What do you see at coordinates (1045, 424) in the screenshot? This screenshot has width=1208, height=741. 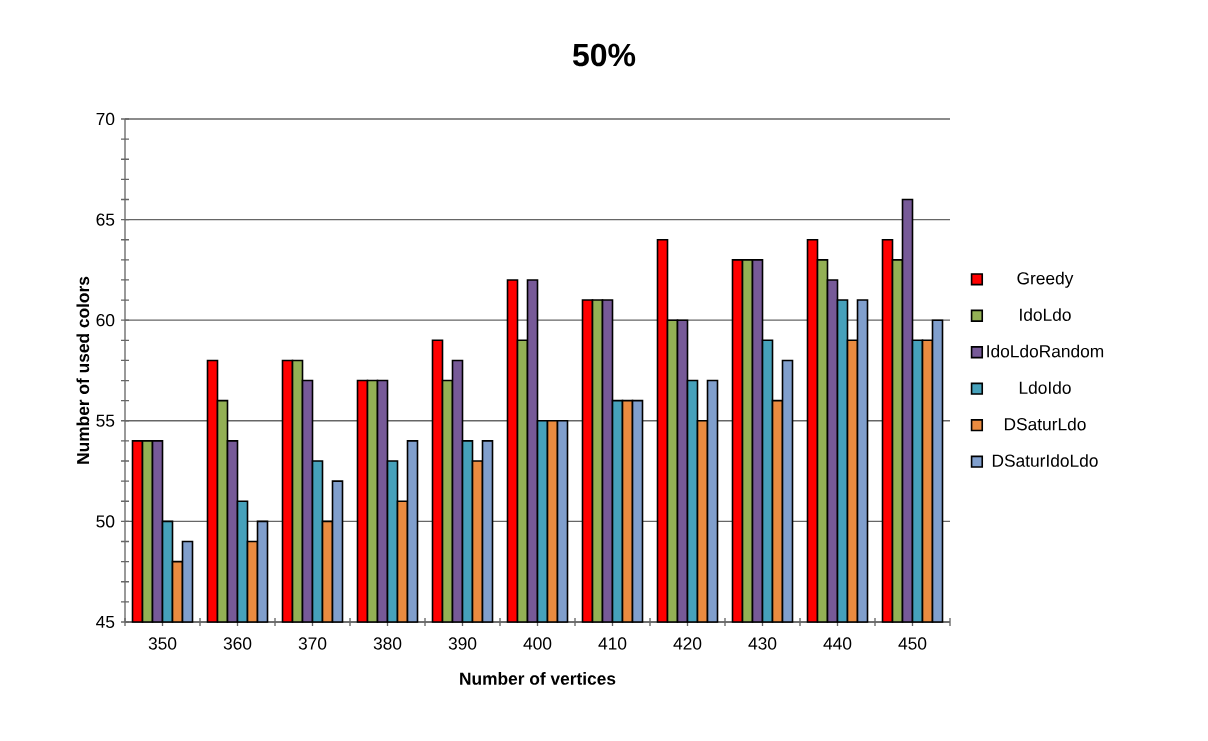 I see `legend-label: DSaturLdo` at bounding box center [1045, 424].